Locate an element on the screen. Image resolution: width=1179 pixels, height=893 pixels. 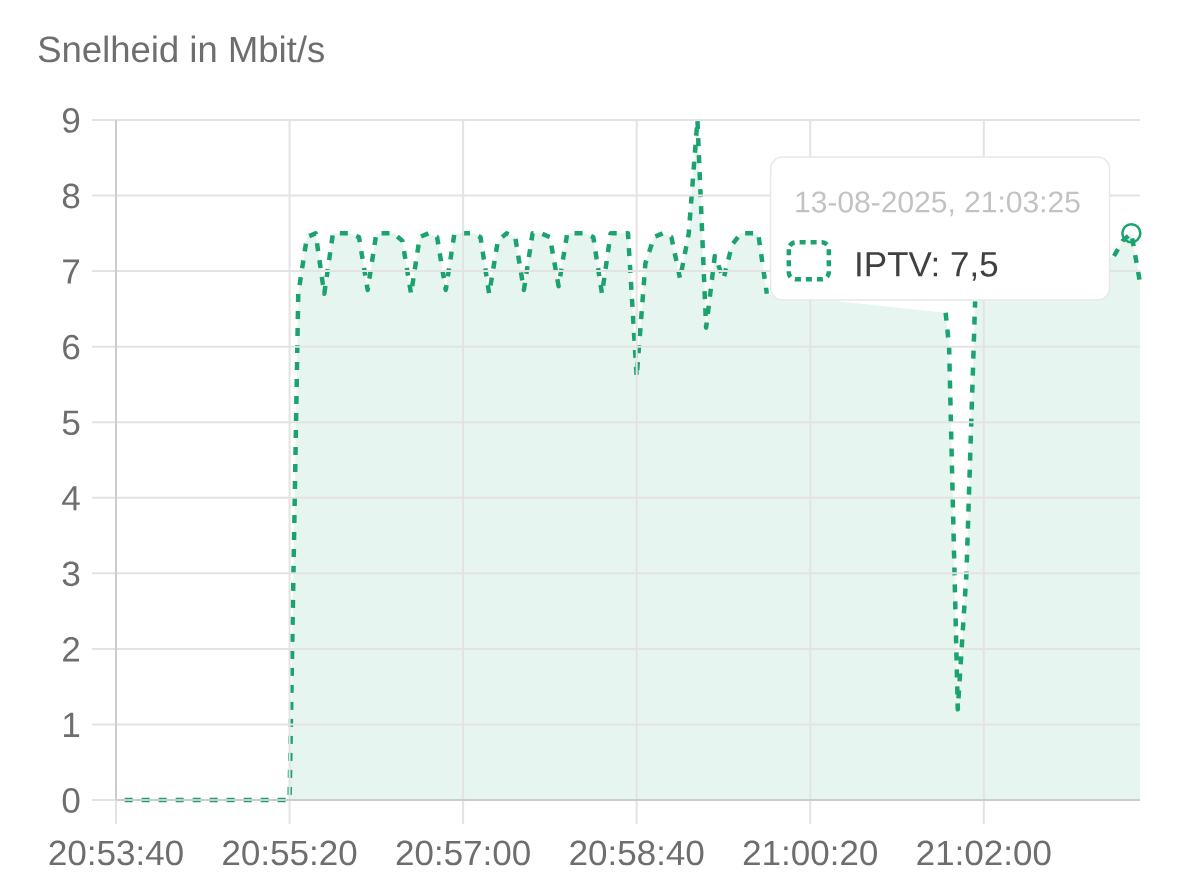
y-tick-label: 7 is located at coordinates (71, 271).